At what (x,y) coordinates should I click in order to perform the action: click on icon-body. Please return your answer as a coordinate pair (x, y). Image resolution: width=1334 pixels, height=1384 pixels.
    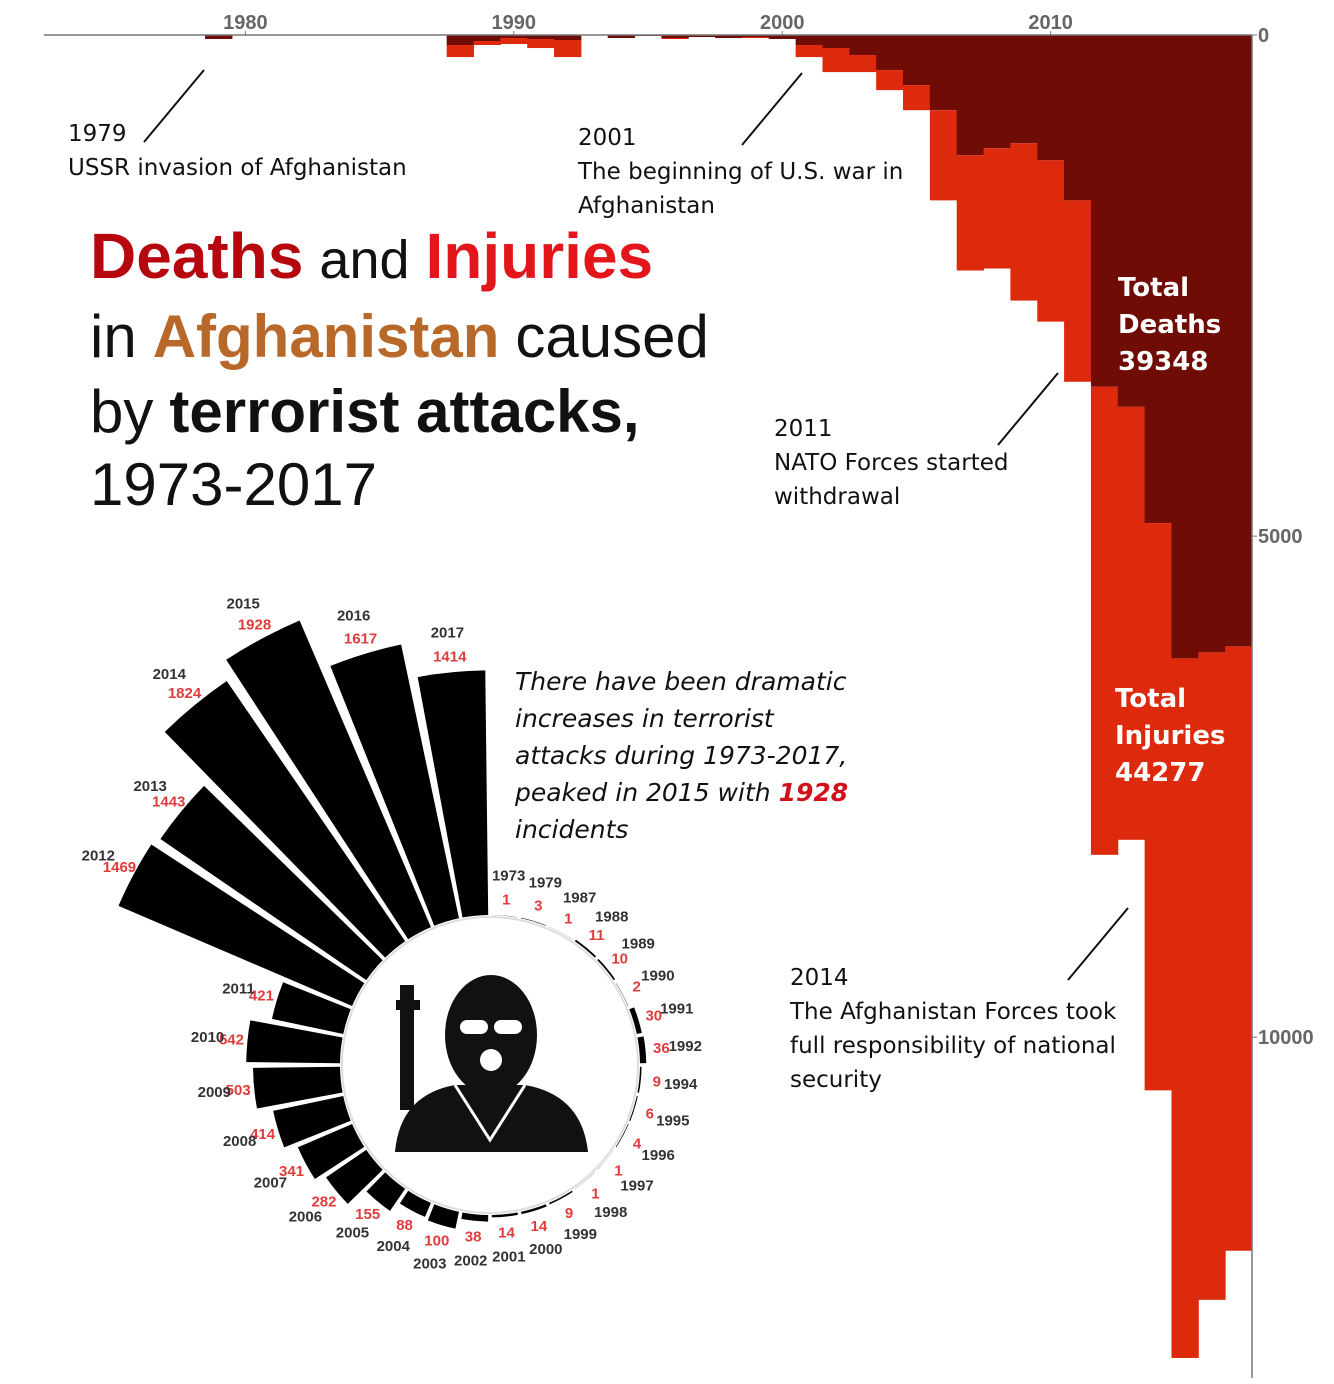
    Looking at the image, I should click on (491, 1118).